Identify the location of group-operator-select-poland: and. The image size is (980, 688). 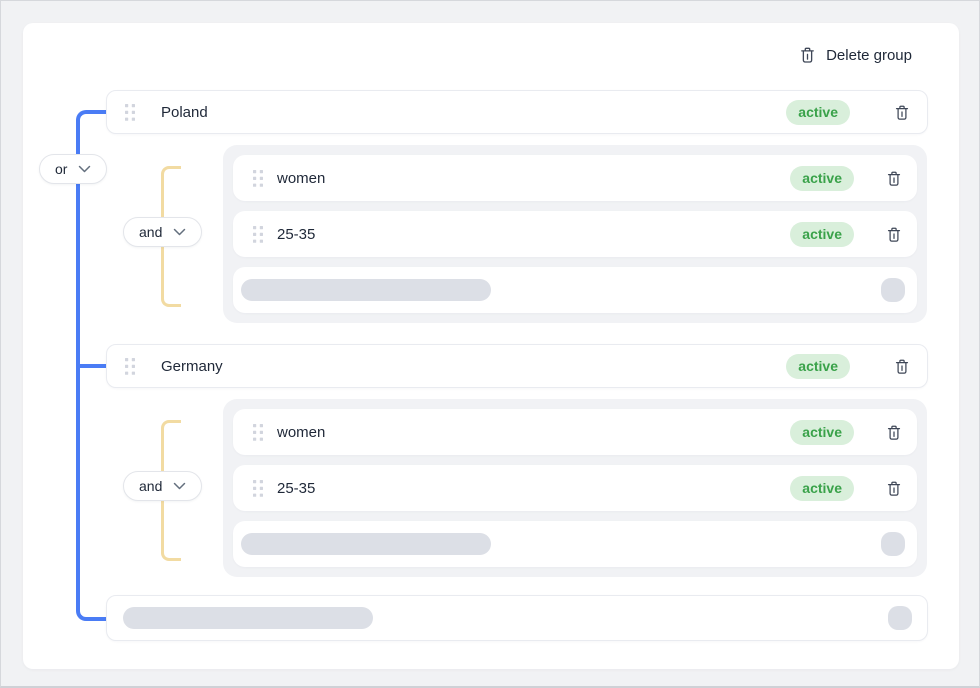
(163, 232).